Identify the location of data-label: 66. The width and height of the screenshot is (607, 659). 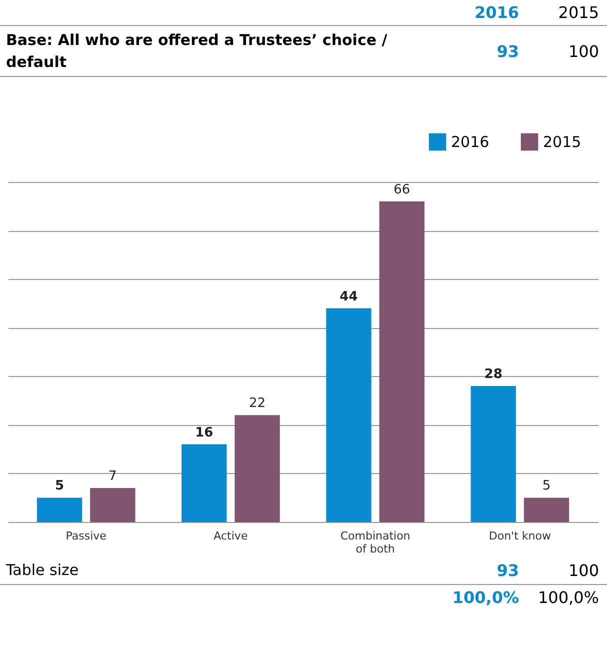
(402, 190).